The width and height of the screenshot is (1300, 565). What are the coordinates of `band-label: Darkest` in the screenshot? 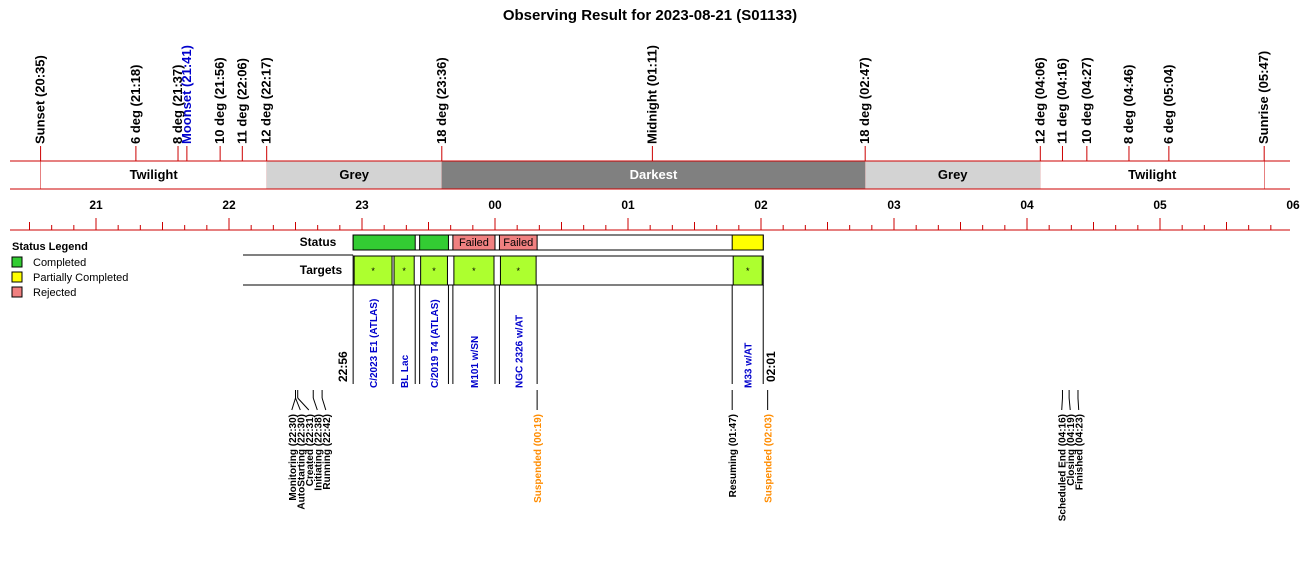 It's located at (654, 174).